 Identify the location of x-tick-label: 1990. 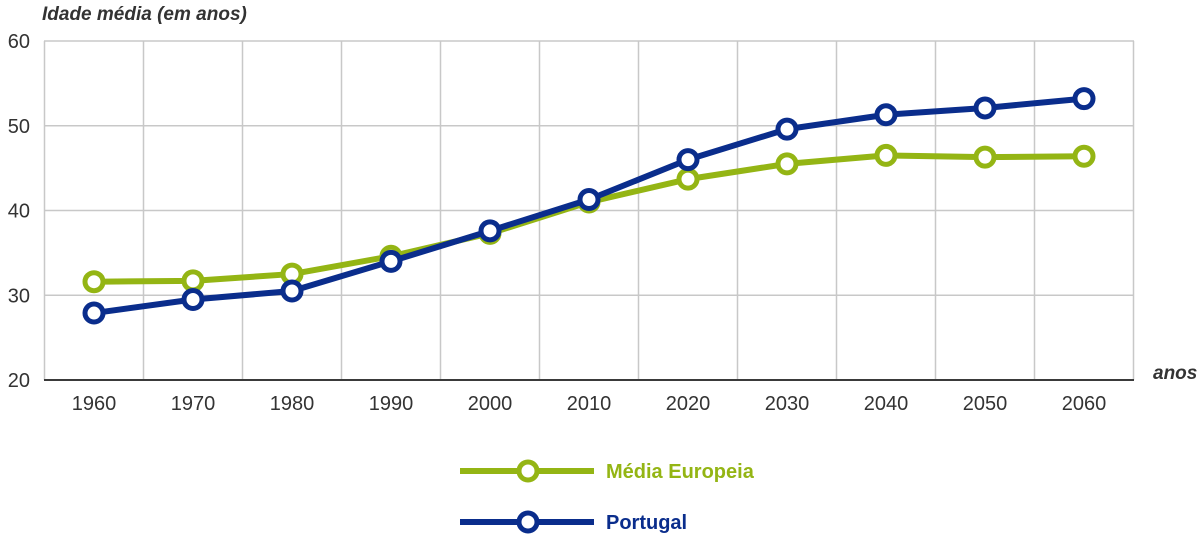
(391, 404).